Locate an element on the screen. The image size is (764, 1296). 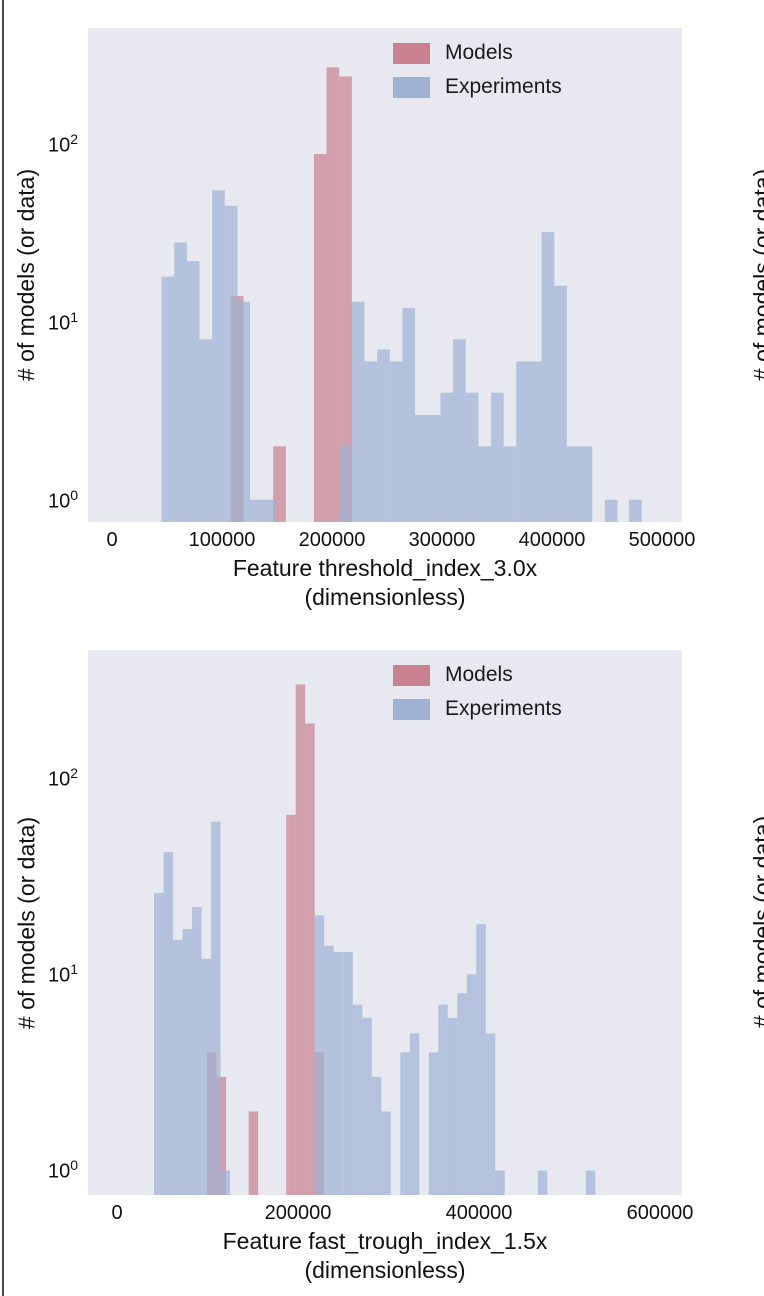
x-tick-label: 400000 is located at coordinates (552, 540).